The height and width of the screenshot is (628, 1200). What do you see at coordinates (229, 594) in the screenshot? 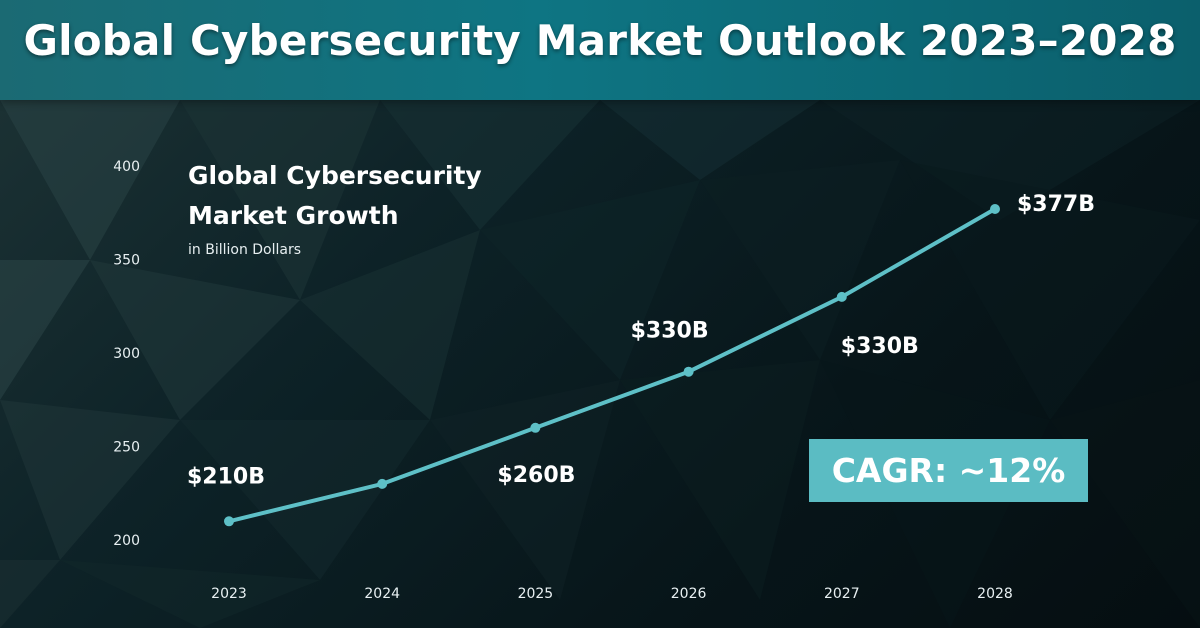
I see `x-tick-label: 2023` at bounding box center [229, 594].